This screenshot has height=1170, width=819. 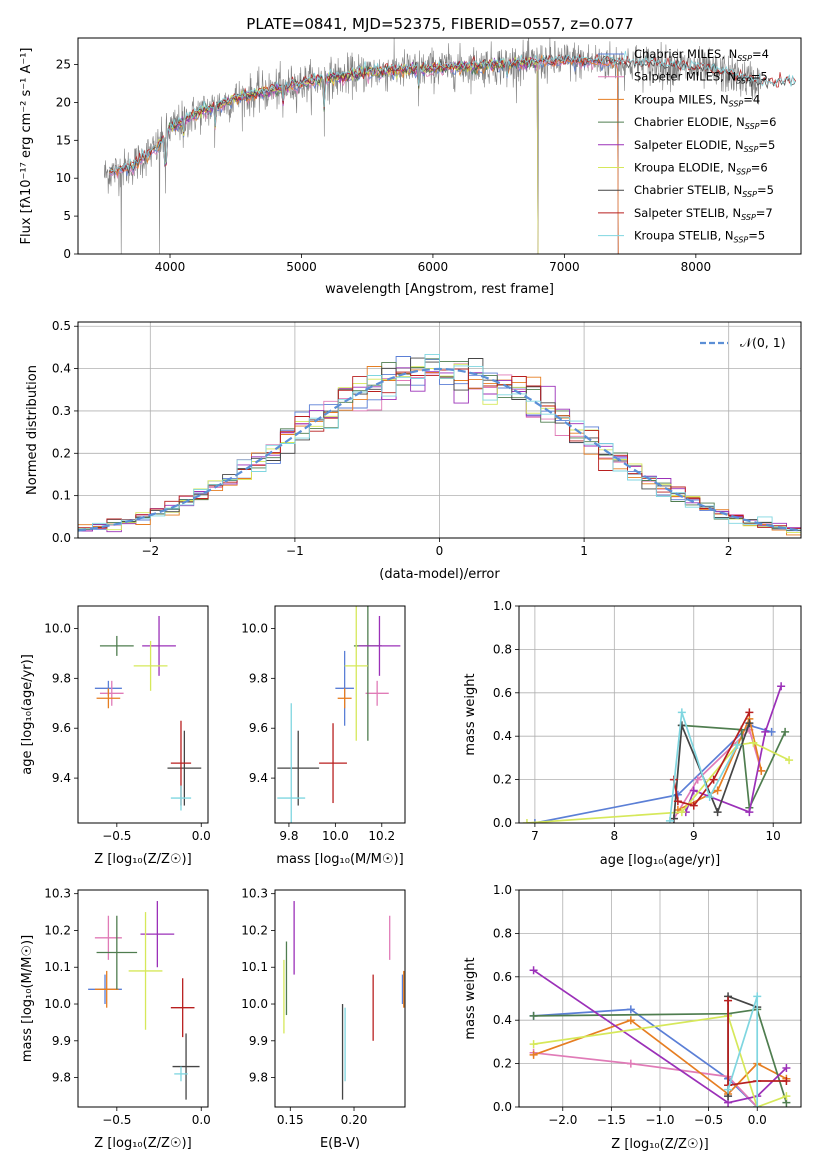 What do you see at coordinates (535, 836) in the screenshot?
I see `x-tick-label: 7` at bounding box center [535, 836].